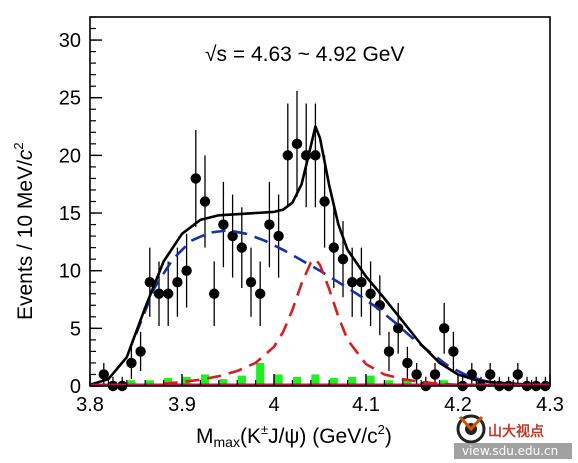 This screenshot has width=578, height=463. What do you see at coordinates (211, 54) in the screenshot?
I see `sqrt-symbol: √` at bounding box center [211, 54].